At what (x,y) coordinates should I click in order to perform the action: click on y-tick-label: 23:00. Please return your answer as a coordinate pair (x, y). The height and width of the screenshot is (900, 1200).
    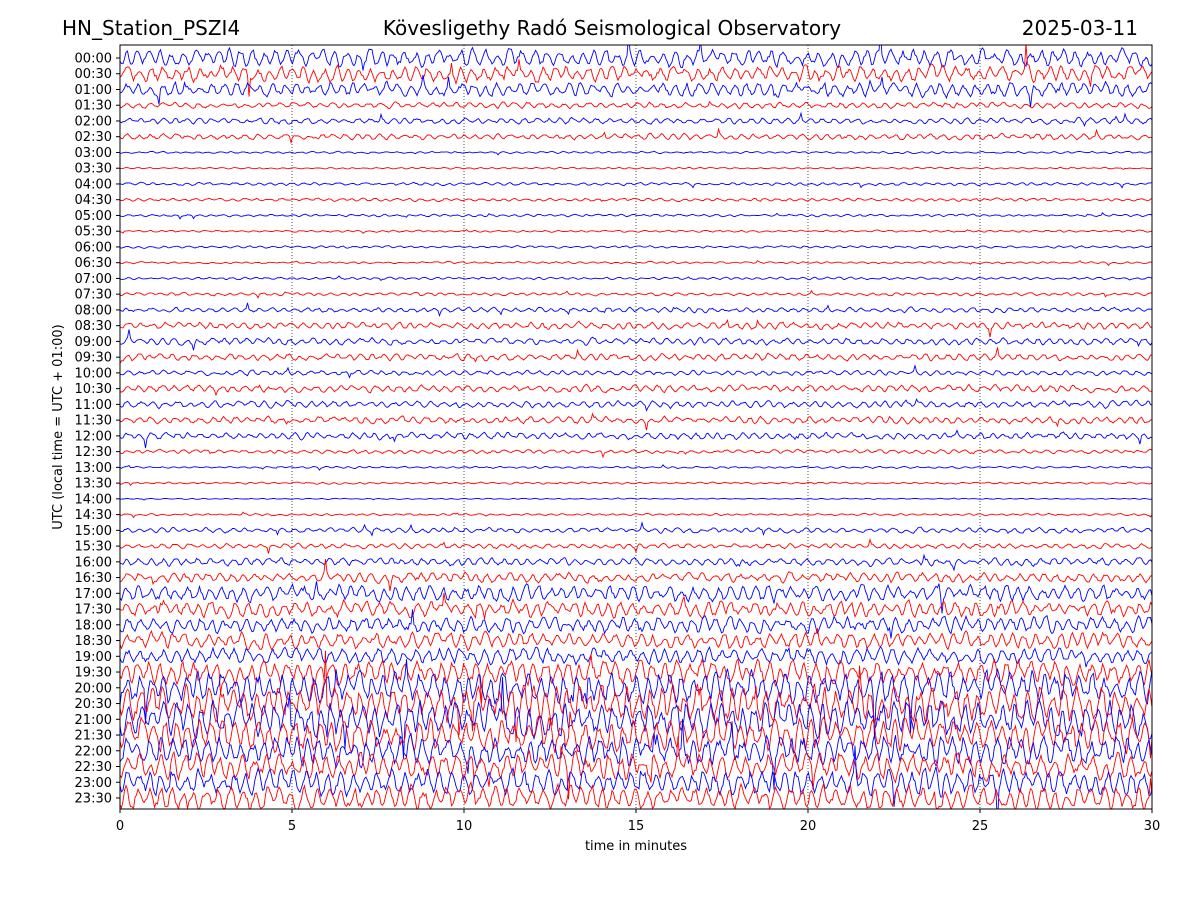
    Looking at the image, I should click on (93, 783).